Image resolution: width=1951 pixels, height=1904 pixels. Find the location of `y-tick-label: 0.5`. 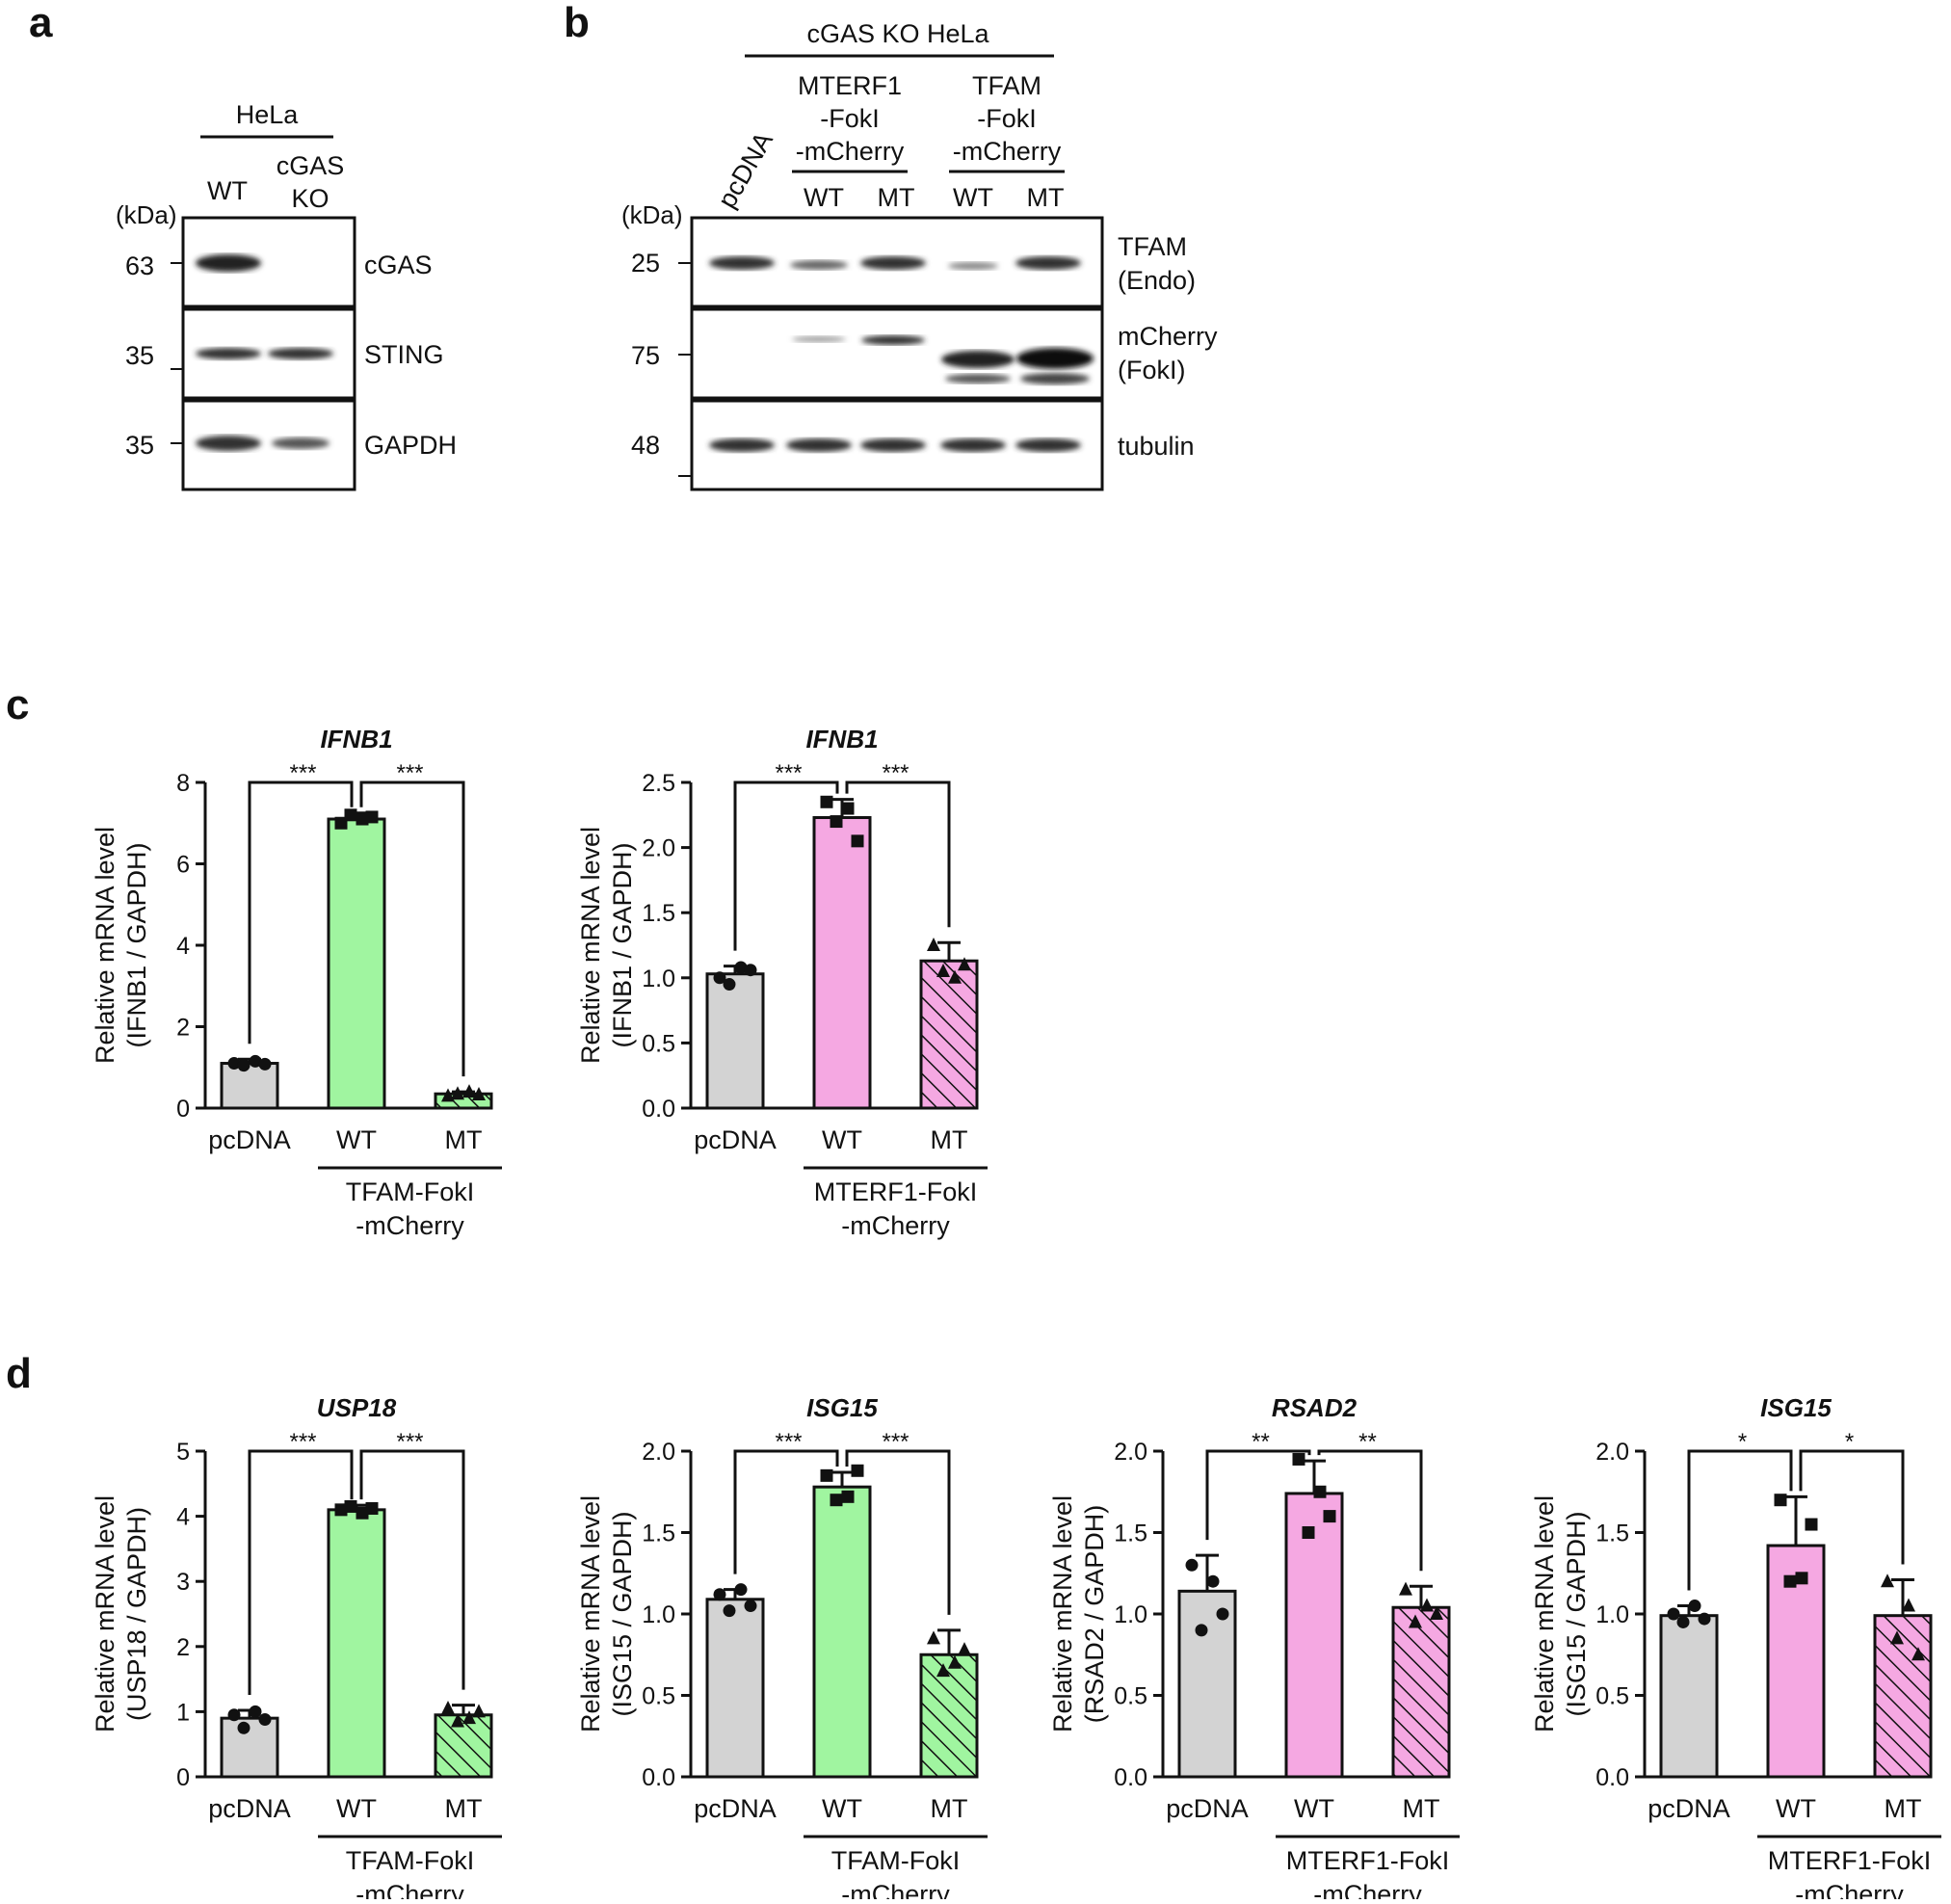

y-tick-label: 0.5 is located at coordinates (1612, 1696).